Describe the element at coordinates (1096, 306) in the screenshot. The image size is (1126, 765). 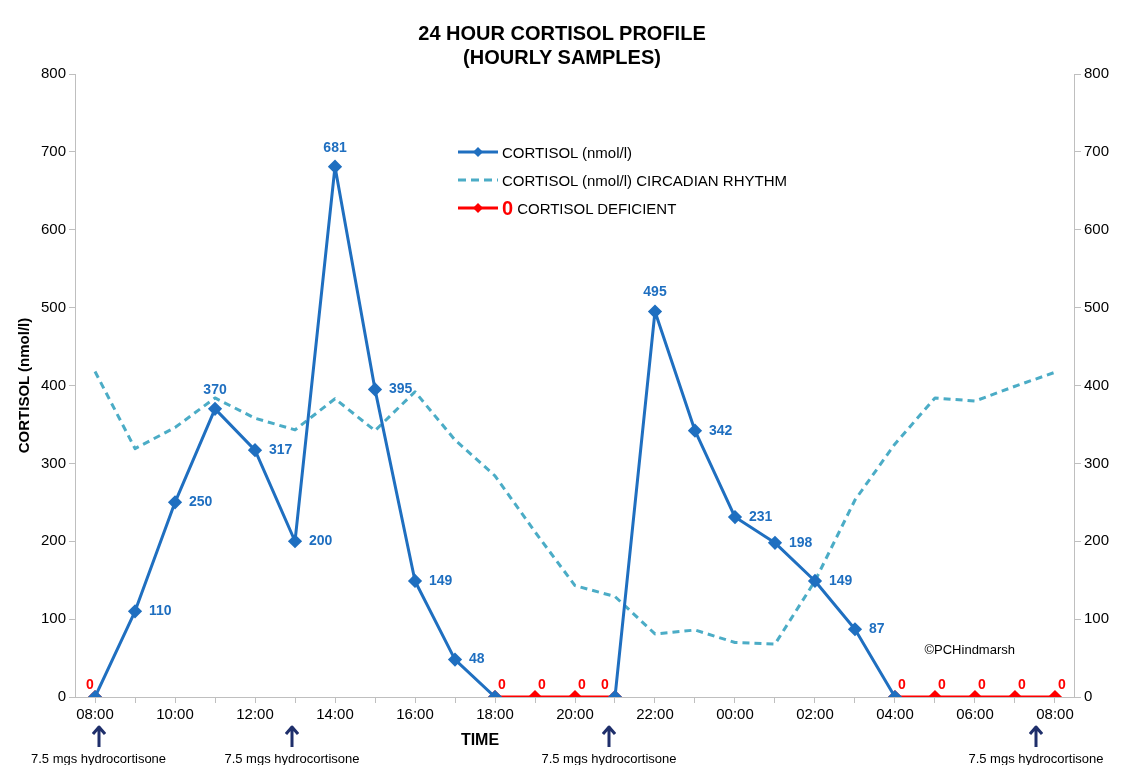
I see `y2-tick-label: 500` at that location.